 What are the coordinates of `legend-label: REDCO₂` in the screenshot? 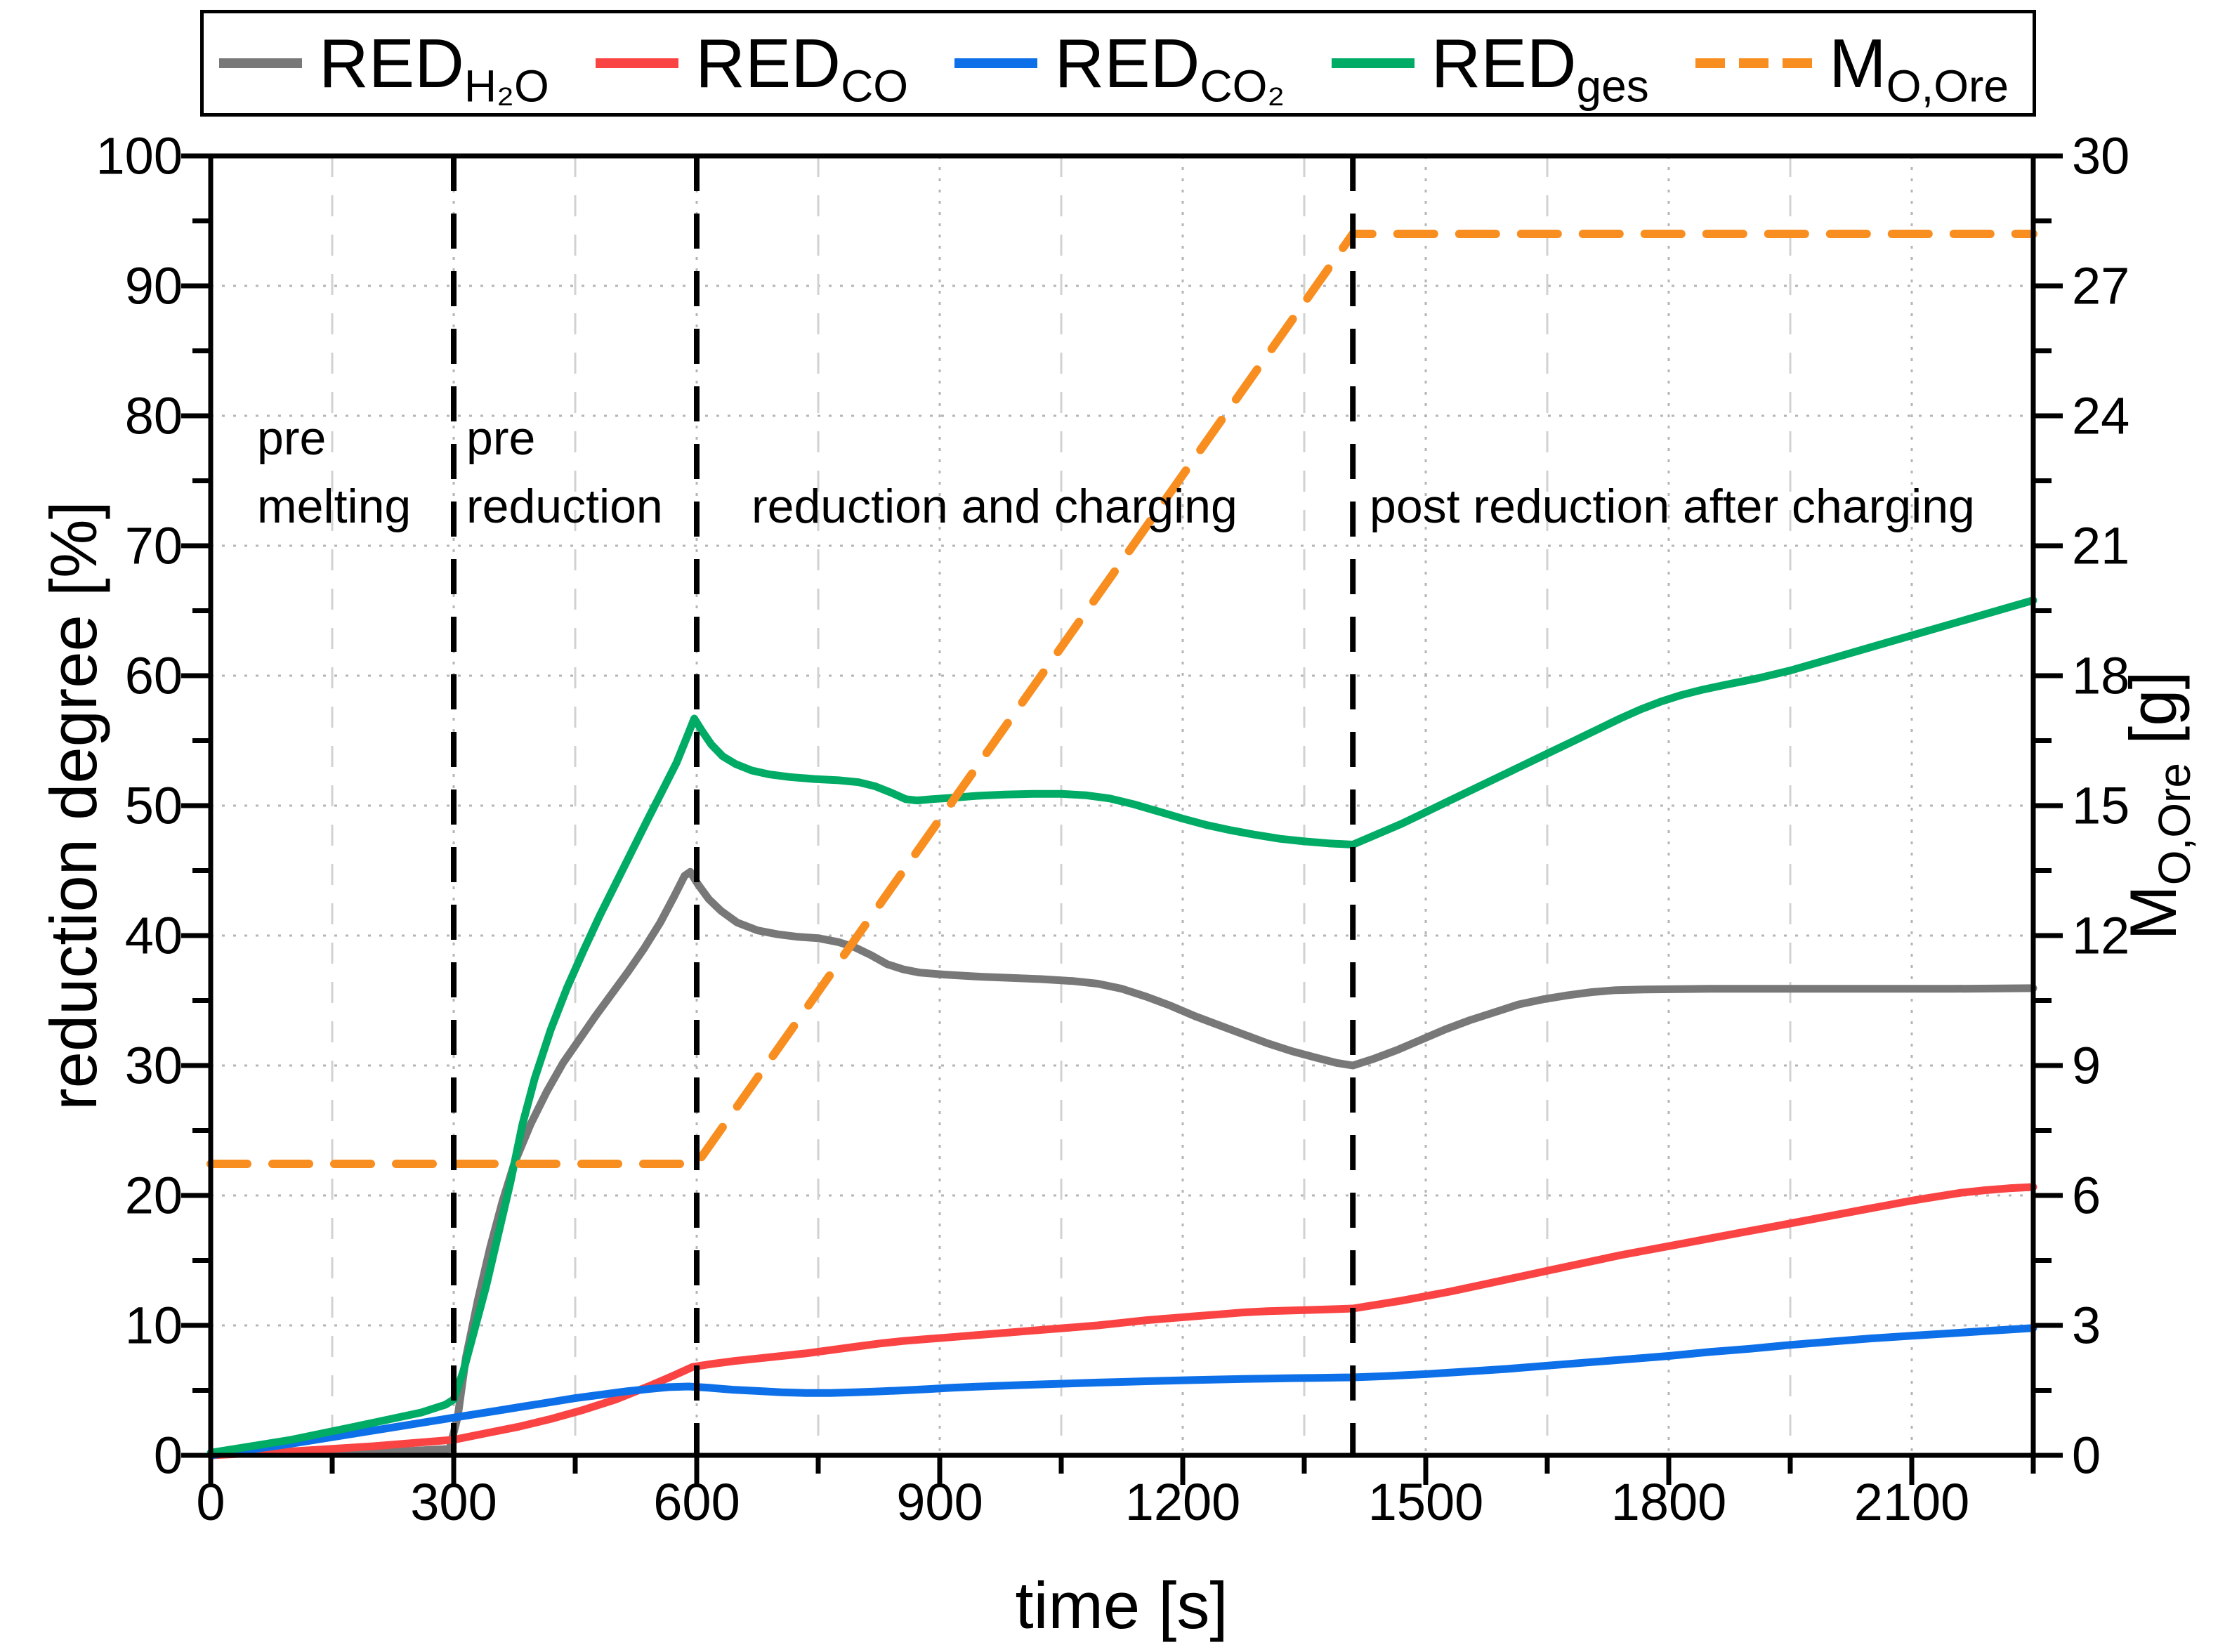 It's located at (1169, 69).